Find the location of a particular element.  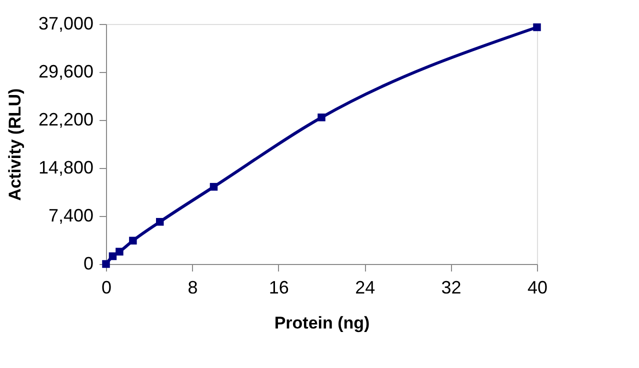

y-tick-label: 37,000 is located at coordinates (66, 24).